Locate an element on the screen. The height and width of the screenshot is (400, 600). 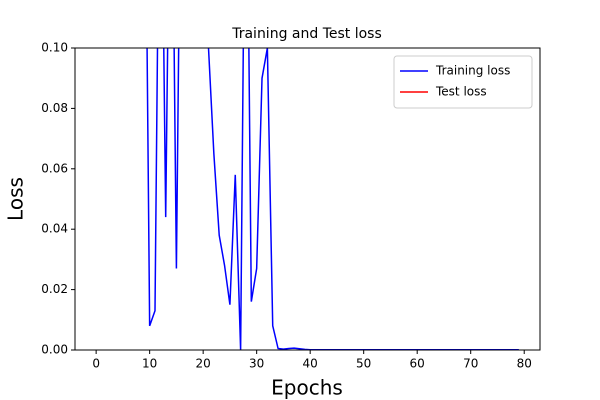
legend-box is located at coordinates (463, 82).